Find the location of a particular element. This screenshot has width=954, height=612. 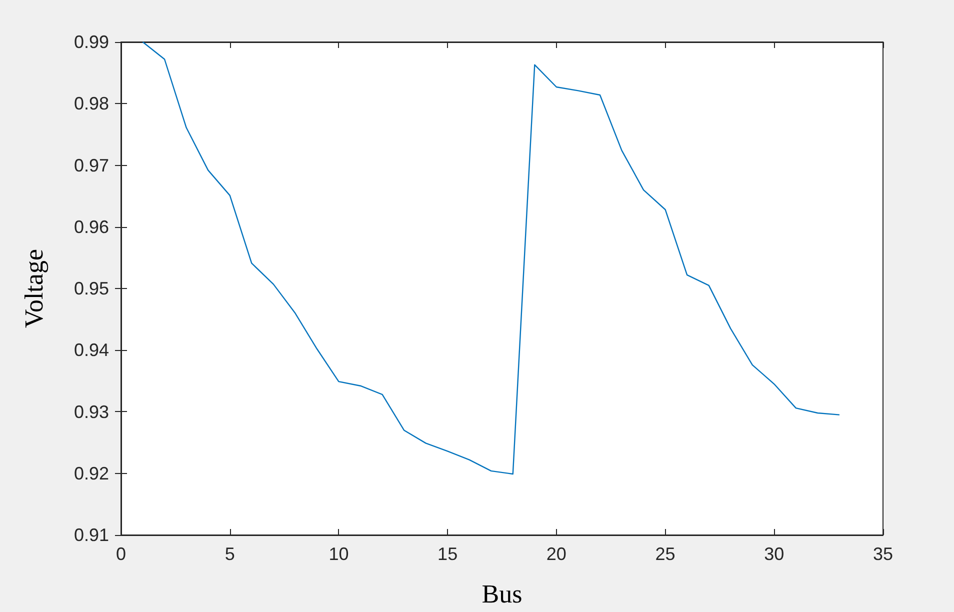

y-axis-title: Voltage is located at coordinates (34, 288).